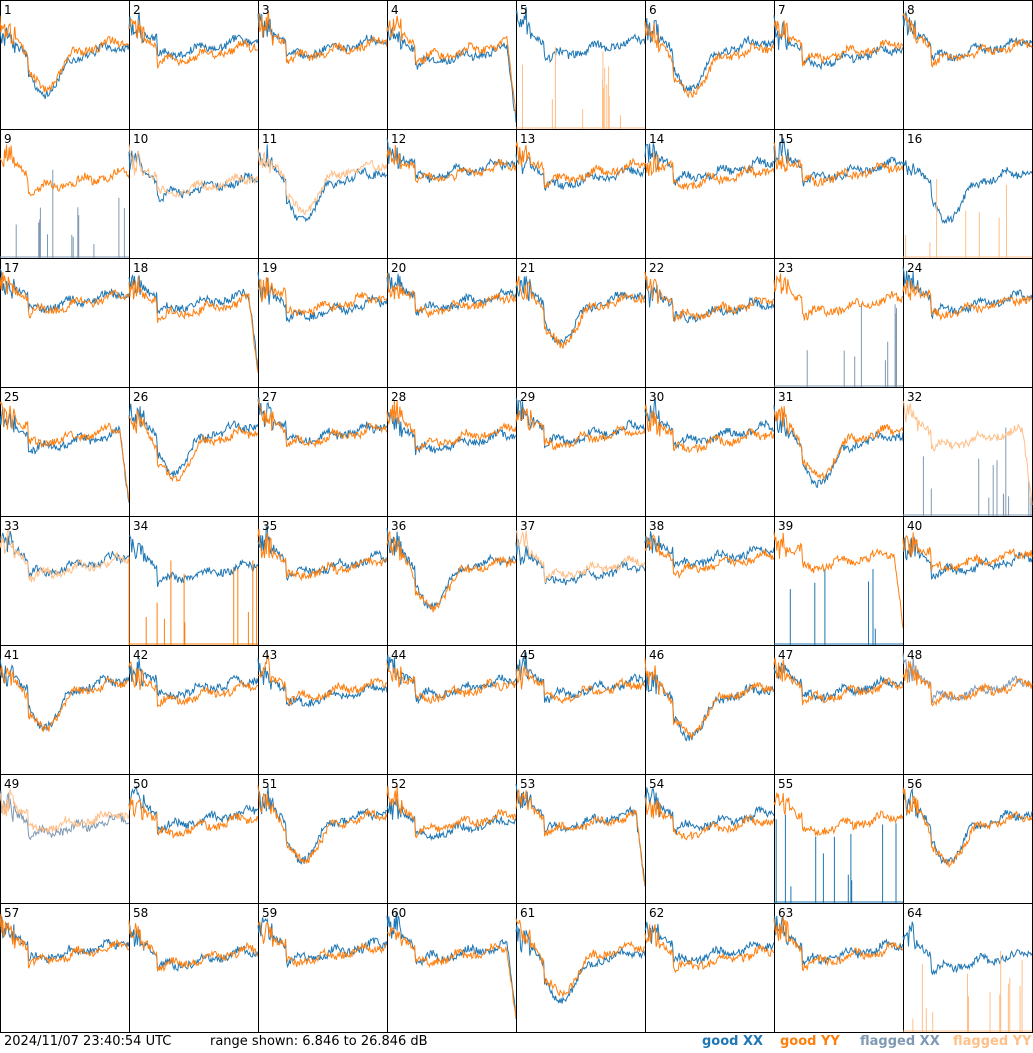  Describe the element at coordinates (527, 397) in the screenshot. I see `panel-label: 29` at that location.